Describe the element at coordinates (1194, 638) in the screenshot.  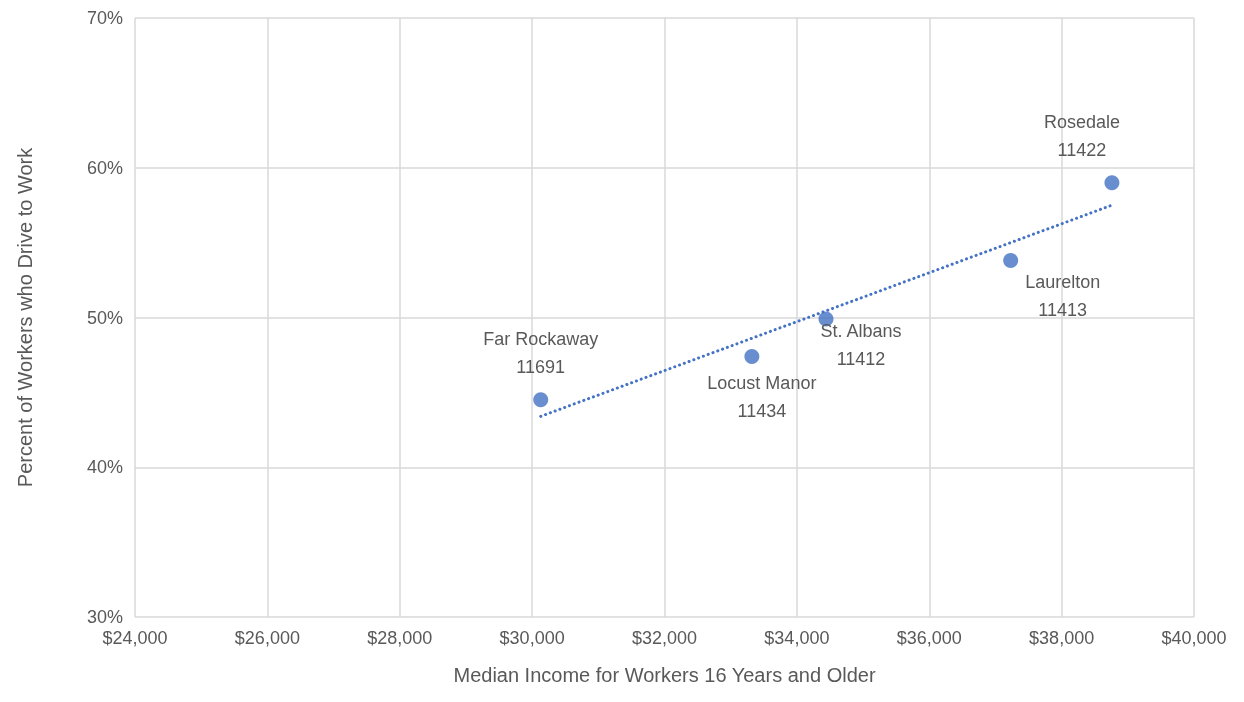
I see `x-tick-label: $40,000` at that location.